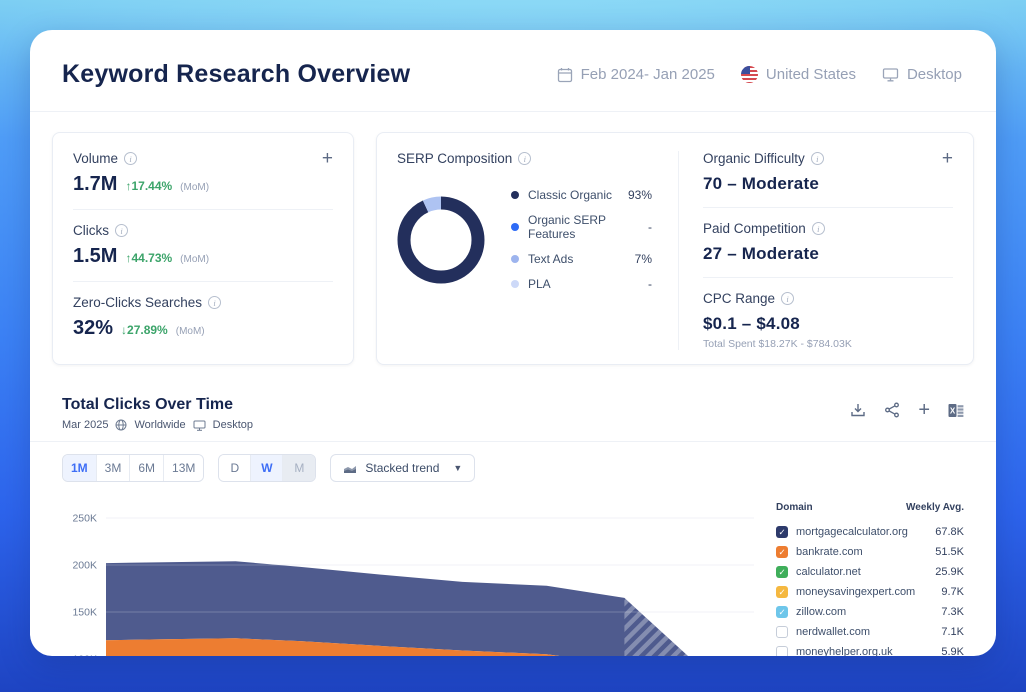 The image size is (1026, 692). Describe the element at coordinates (852, 532) in the screenshot. I see `domain-label: mortgagecalculator.org` at that location.